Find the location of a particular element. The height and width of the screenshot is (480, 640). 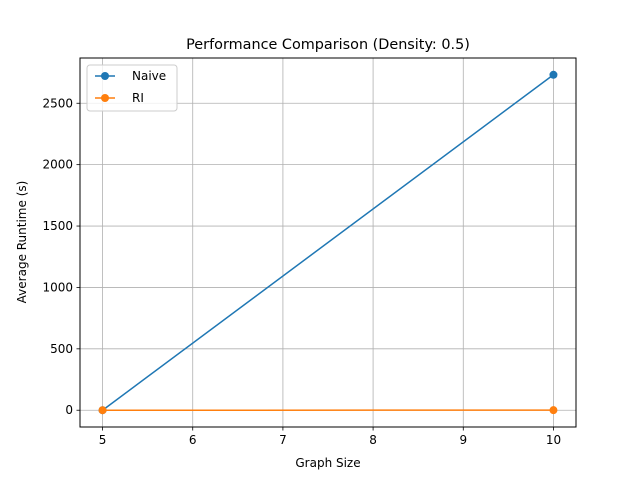

y-tick-label: 2000 is located at coordinates (57, 165).